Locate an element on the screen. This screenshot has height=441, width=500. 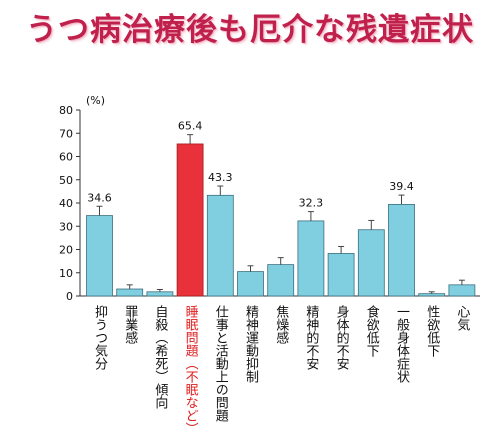
data-label: 43.3 is located at coordinates (220, 177).